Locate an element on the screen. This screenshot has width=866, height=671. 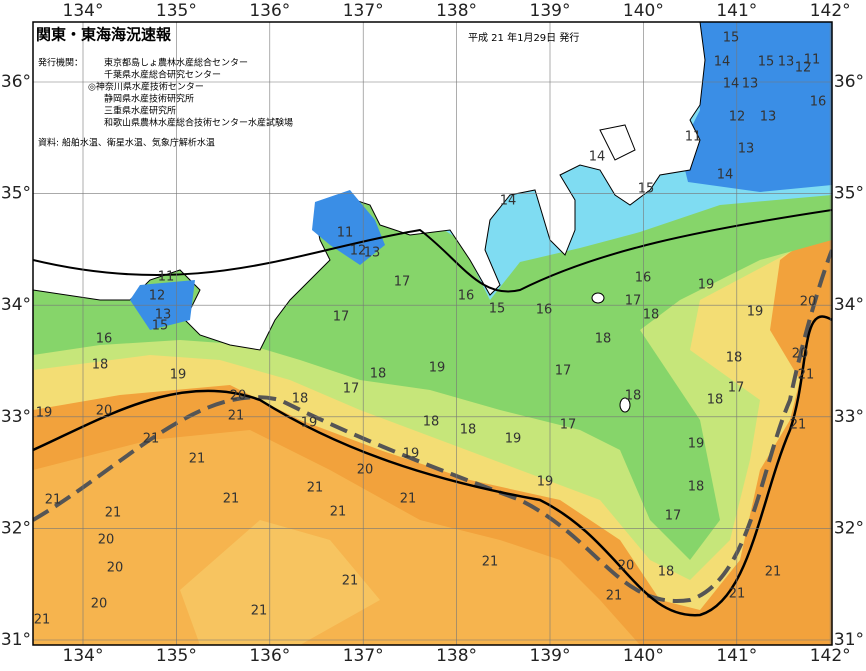
lon-label: 136° is located at coordinates (269, 656).